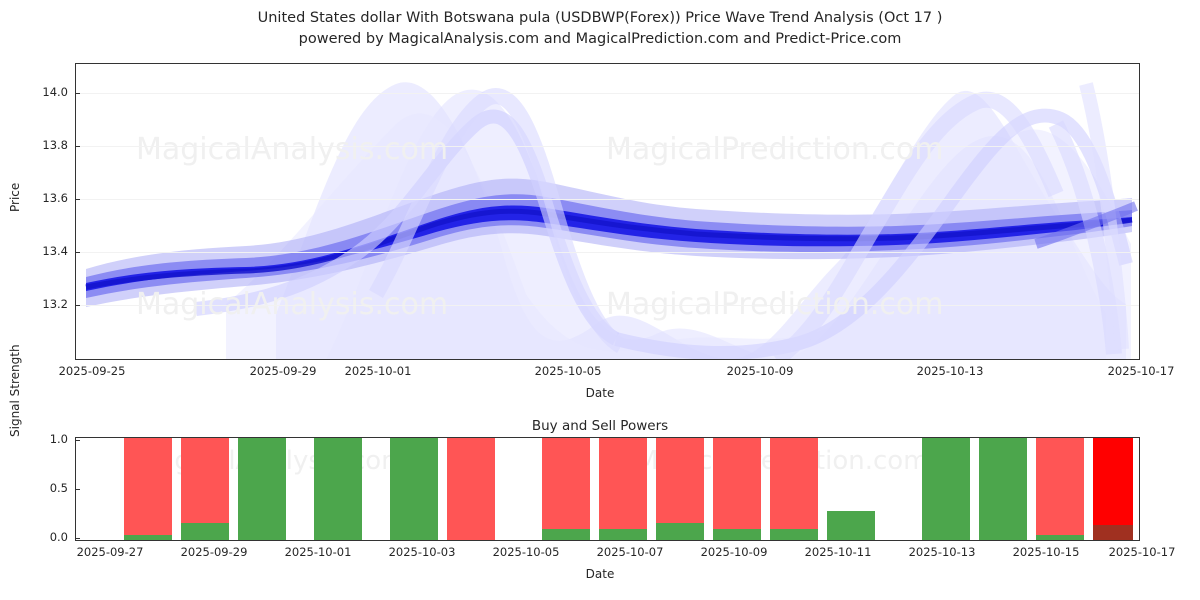 This screenshot has width=1200, height=600. I want to click on signal-strength-axis-label-text: Signal Strength, so click(15, 390).